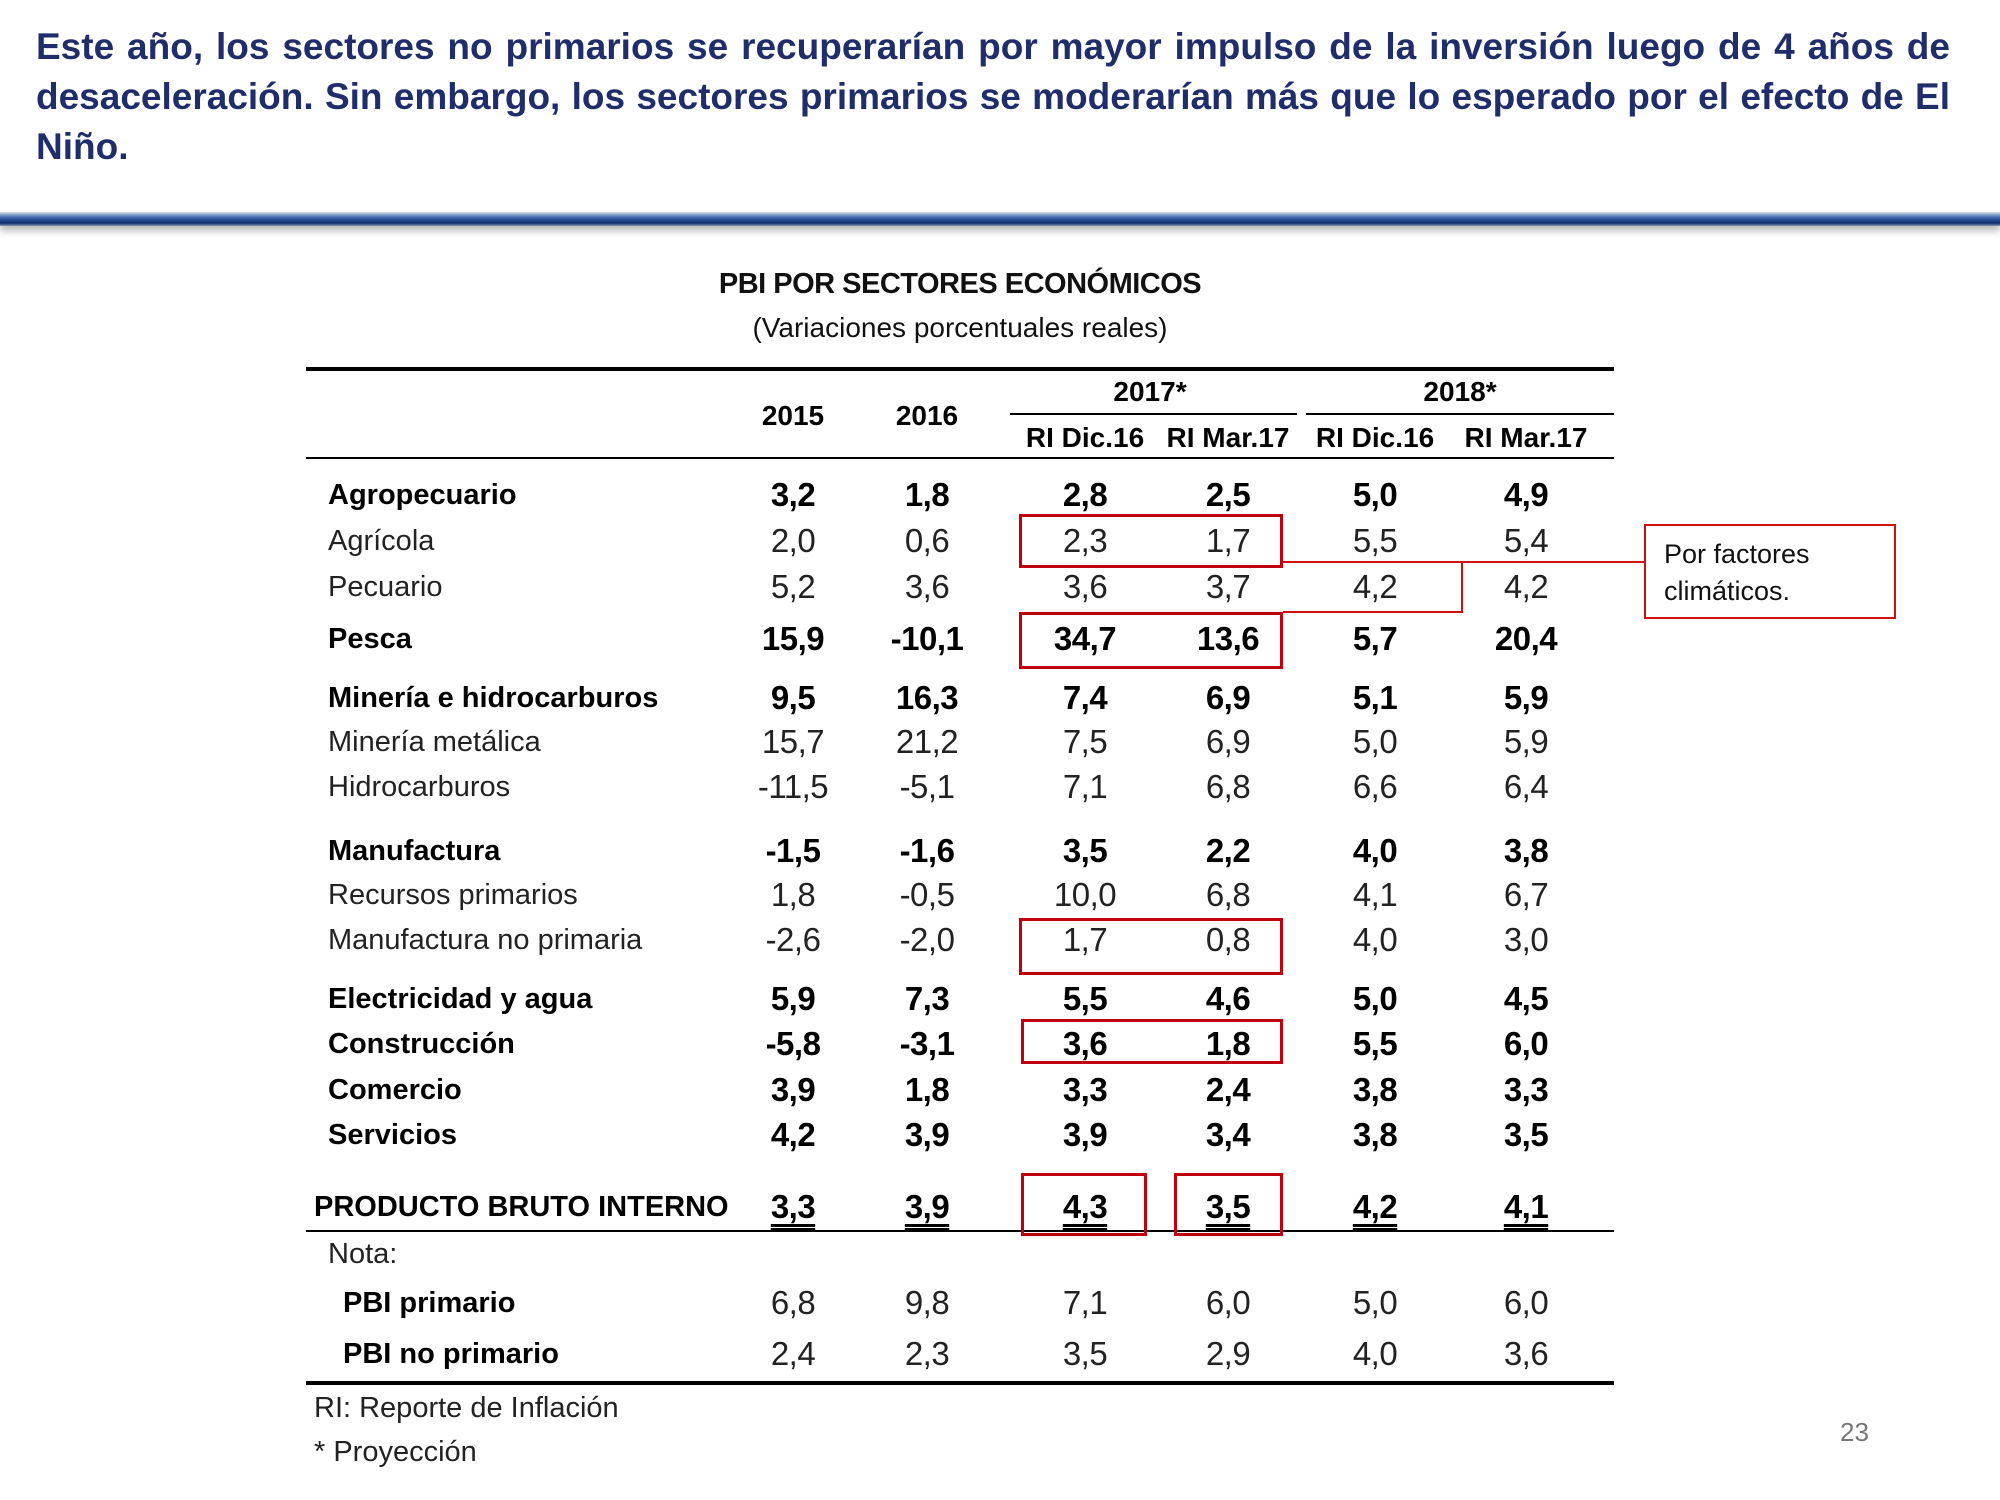 Image resolution: width=2000 pixels, height=1500 pixels. What do you see at coordinates (1085, 638) in the screenshot?
I see `value-2017-ri-dic16: 34,7` at bounding box center [1085, 638].